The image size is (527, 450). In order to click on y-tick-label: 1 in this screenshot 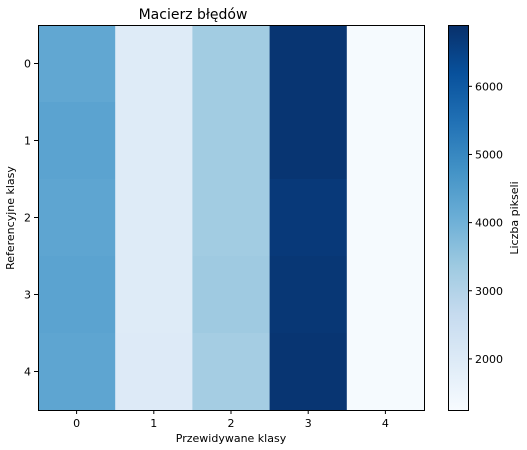, I will do `click(27, 141)`.